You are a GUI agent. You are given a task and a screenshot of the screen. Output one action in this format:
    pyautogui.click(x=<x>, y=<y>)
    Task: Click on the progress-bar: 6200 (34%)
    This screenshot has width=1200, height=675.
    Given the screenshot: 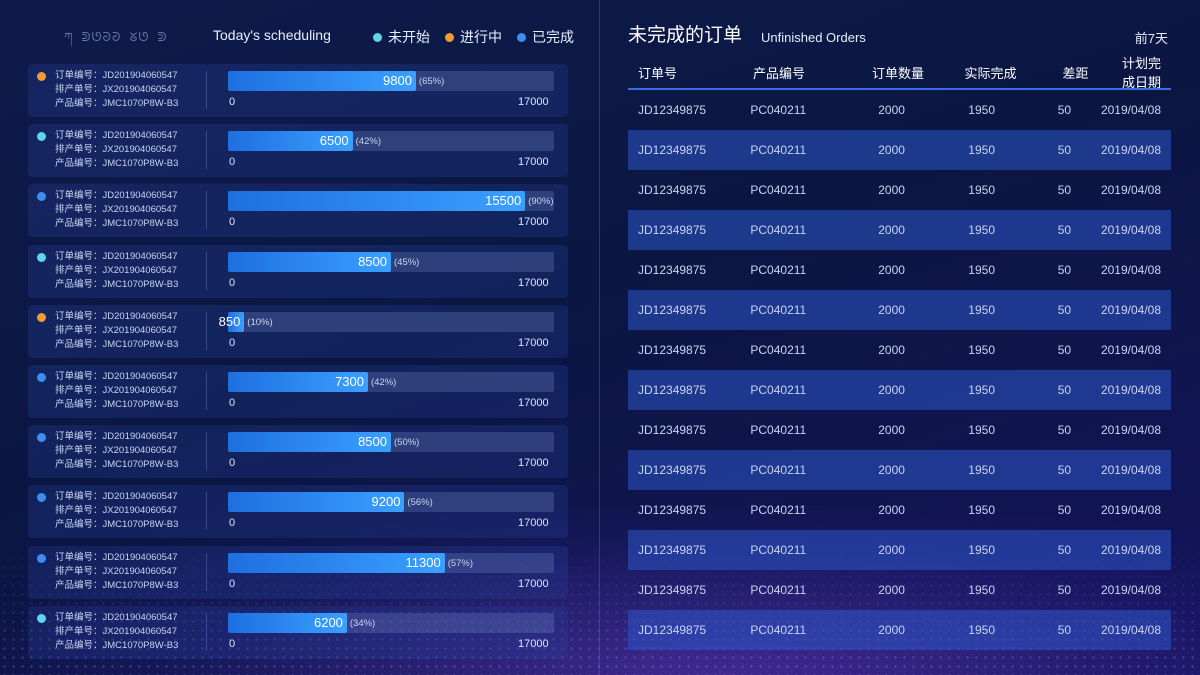 What is the action you would take?
    pyautogui.click(x=391, y=622)
    